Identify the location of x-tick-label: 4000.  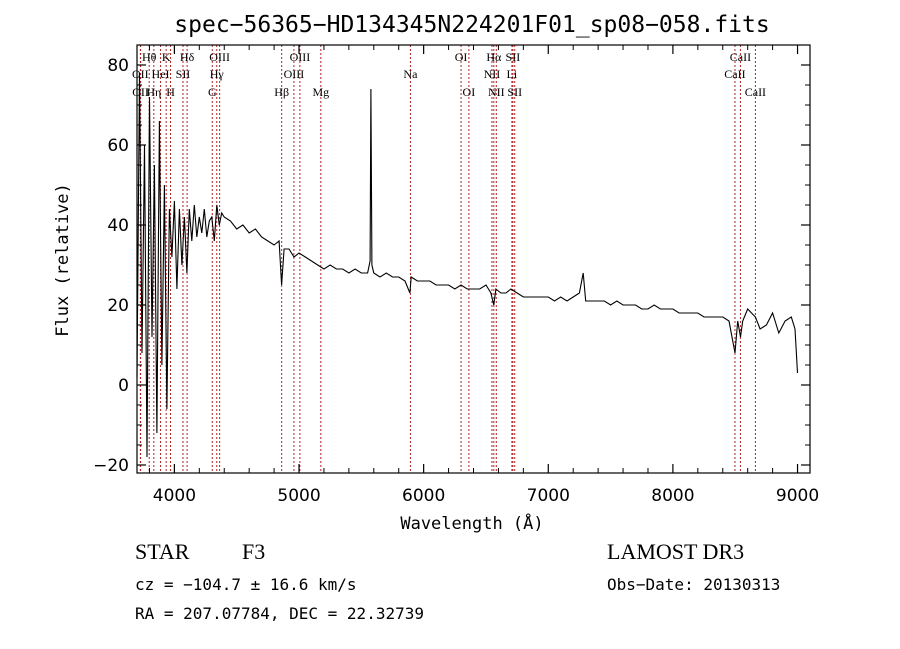
(174, 496).